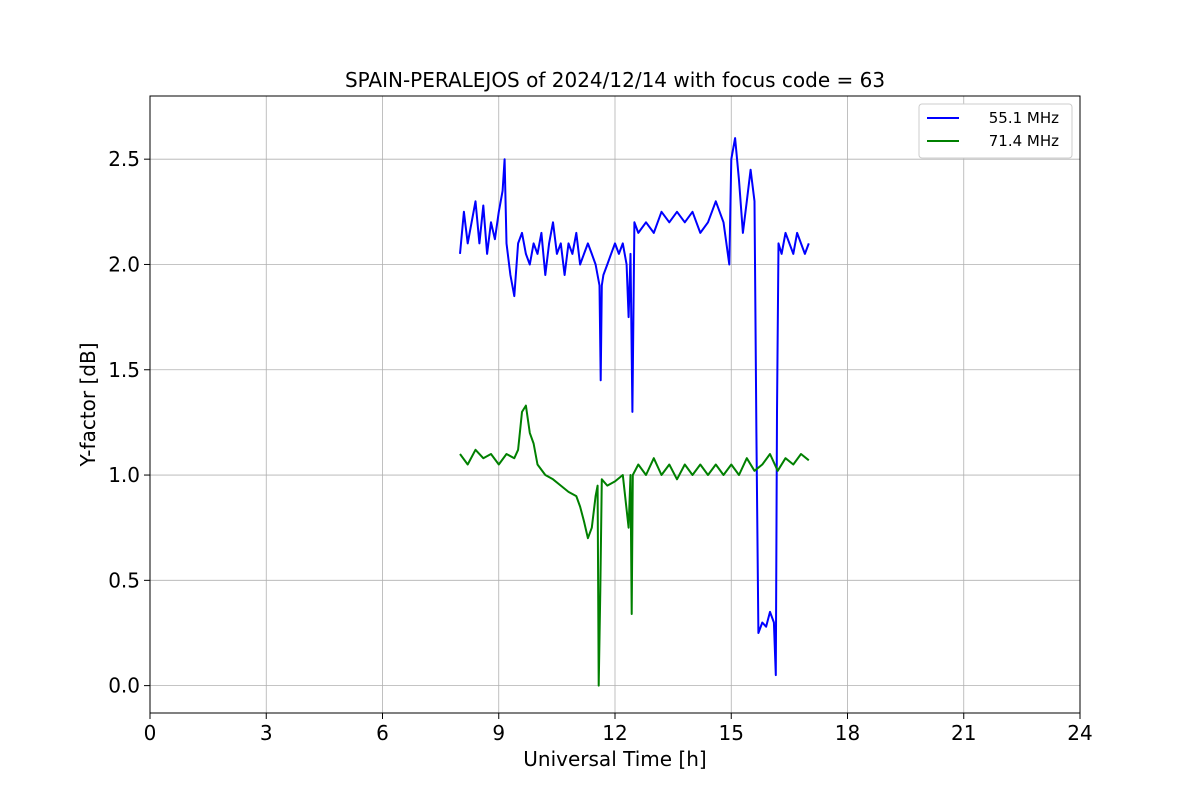  I want to click on legend-label: 55.1 MHz, so click(1024, 118).